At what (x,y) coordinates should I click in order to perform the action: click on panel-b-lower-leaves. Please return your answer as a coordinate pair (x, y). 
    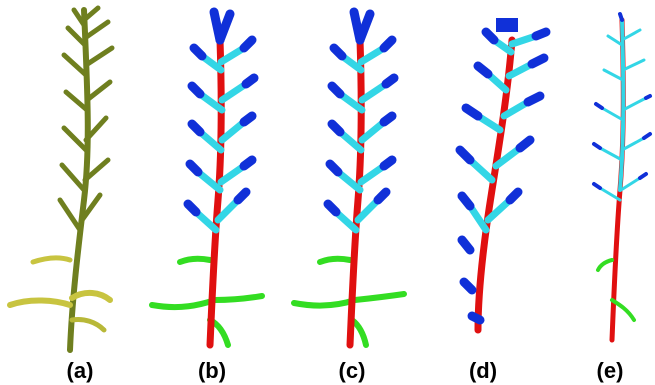
    Looking at the image, I should click on (207, 301).